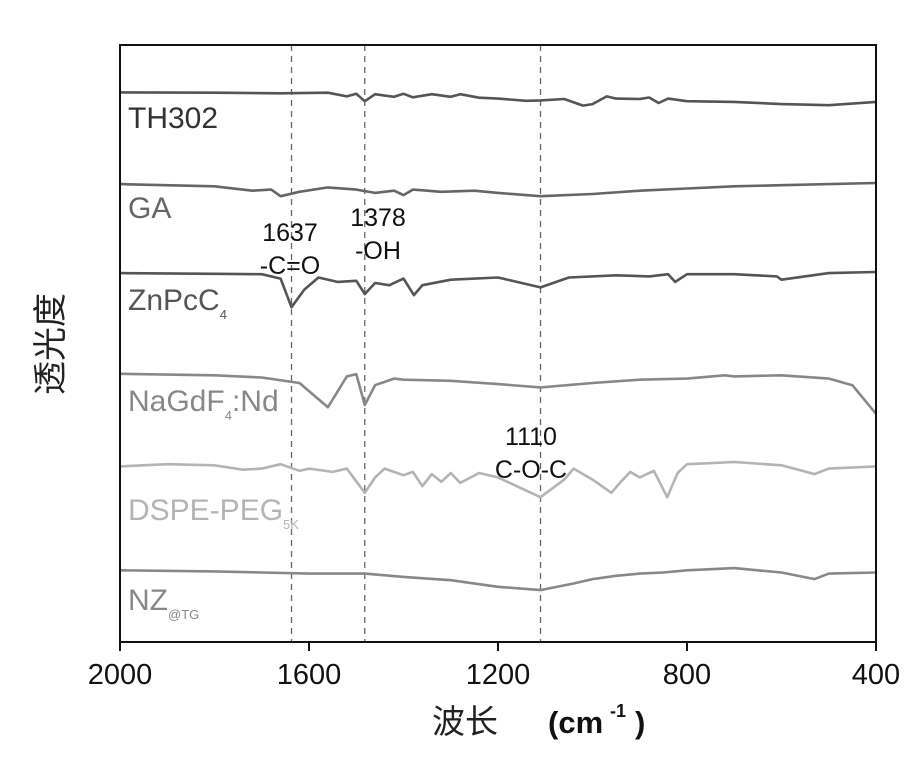 Image resolution: width=923 pixels, height=759 pixels. What do you see at coordinates (120, 675) in the screenshot?
I see `x-tick-label-0: 2000` at bounding box center [120, 675].